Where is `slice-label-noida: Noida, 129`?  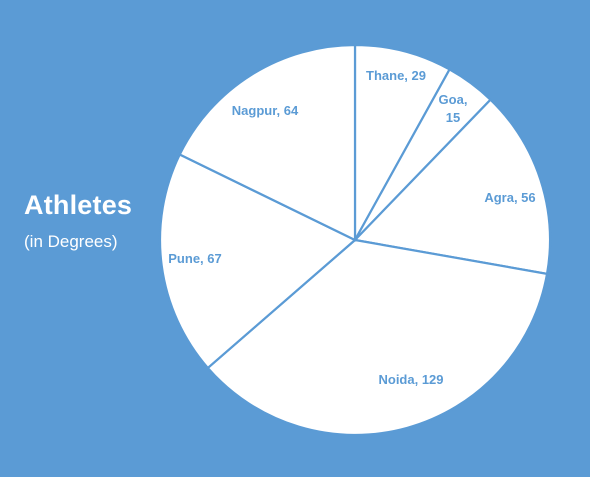 slice-label-noida: Noida, 129 is located at coordinates (410, 379).